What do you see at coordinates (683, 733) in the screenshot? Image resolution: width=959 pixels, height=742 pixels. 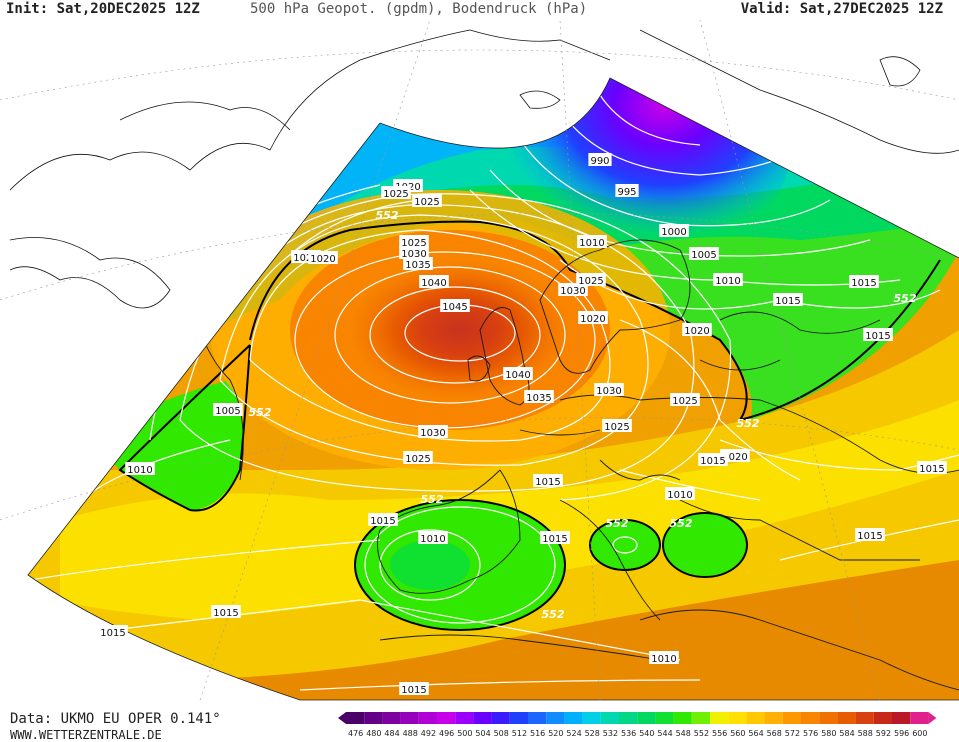 I see `legend-tick-label: 548` at bounding box center [683, 733].